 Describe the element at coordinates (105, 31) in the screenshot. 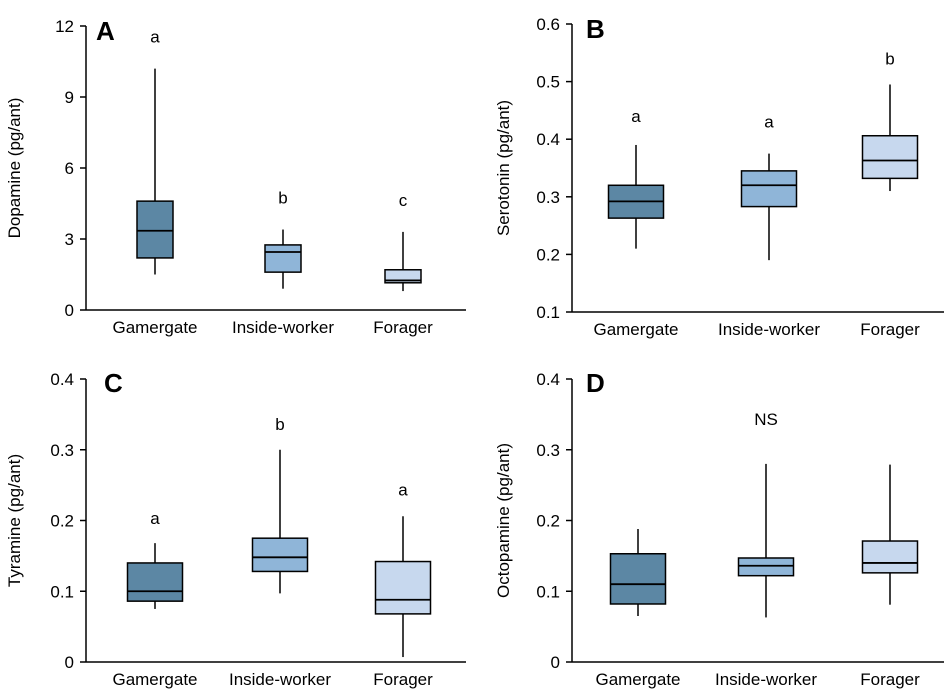

I see `panel-label: A` at that location.